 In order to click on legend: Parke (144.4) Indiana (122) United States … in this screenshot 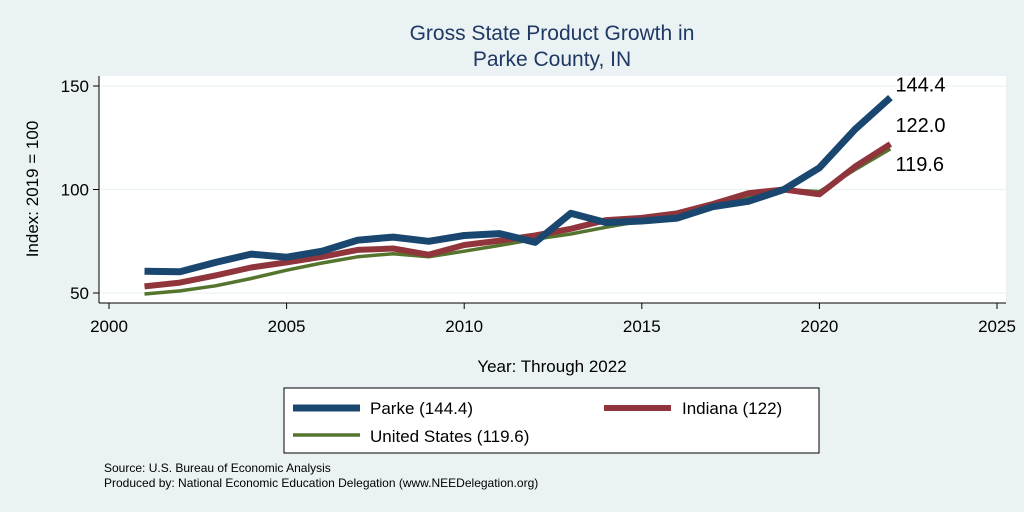, I will do `click(537, 422)`.